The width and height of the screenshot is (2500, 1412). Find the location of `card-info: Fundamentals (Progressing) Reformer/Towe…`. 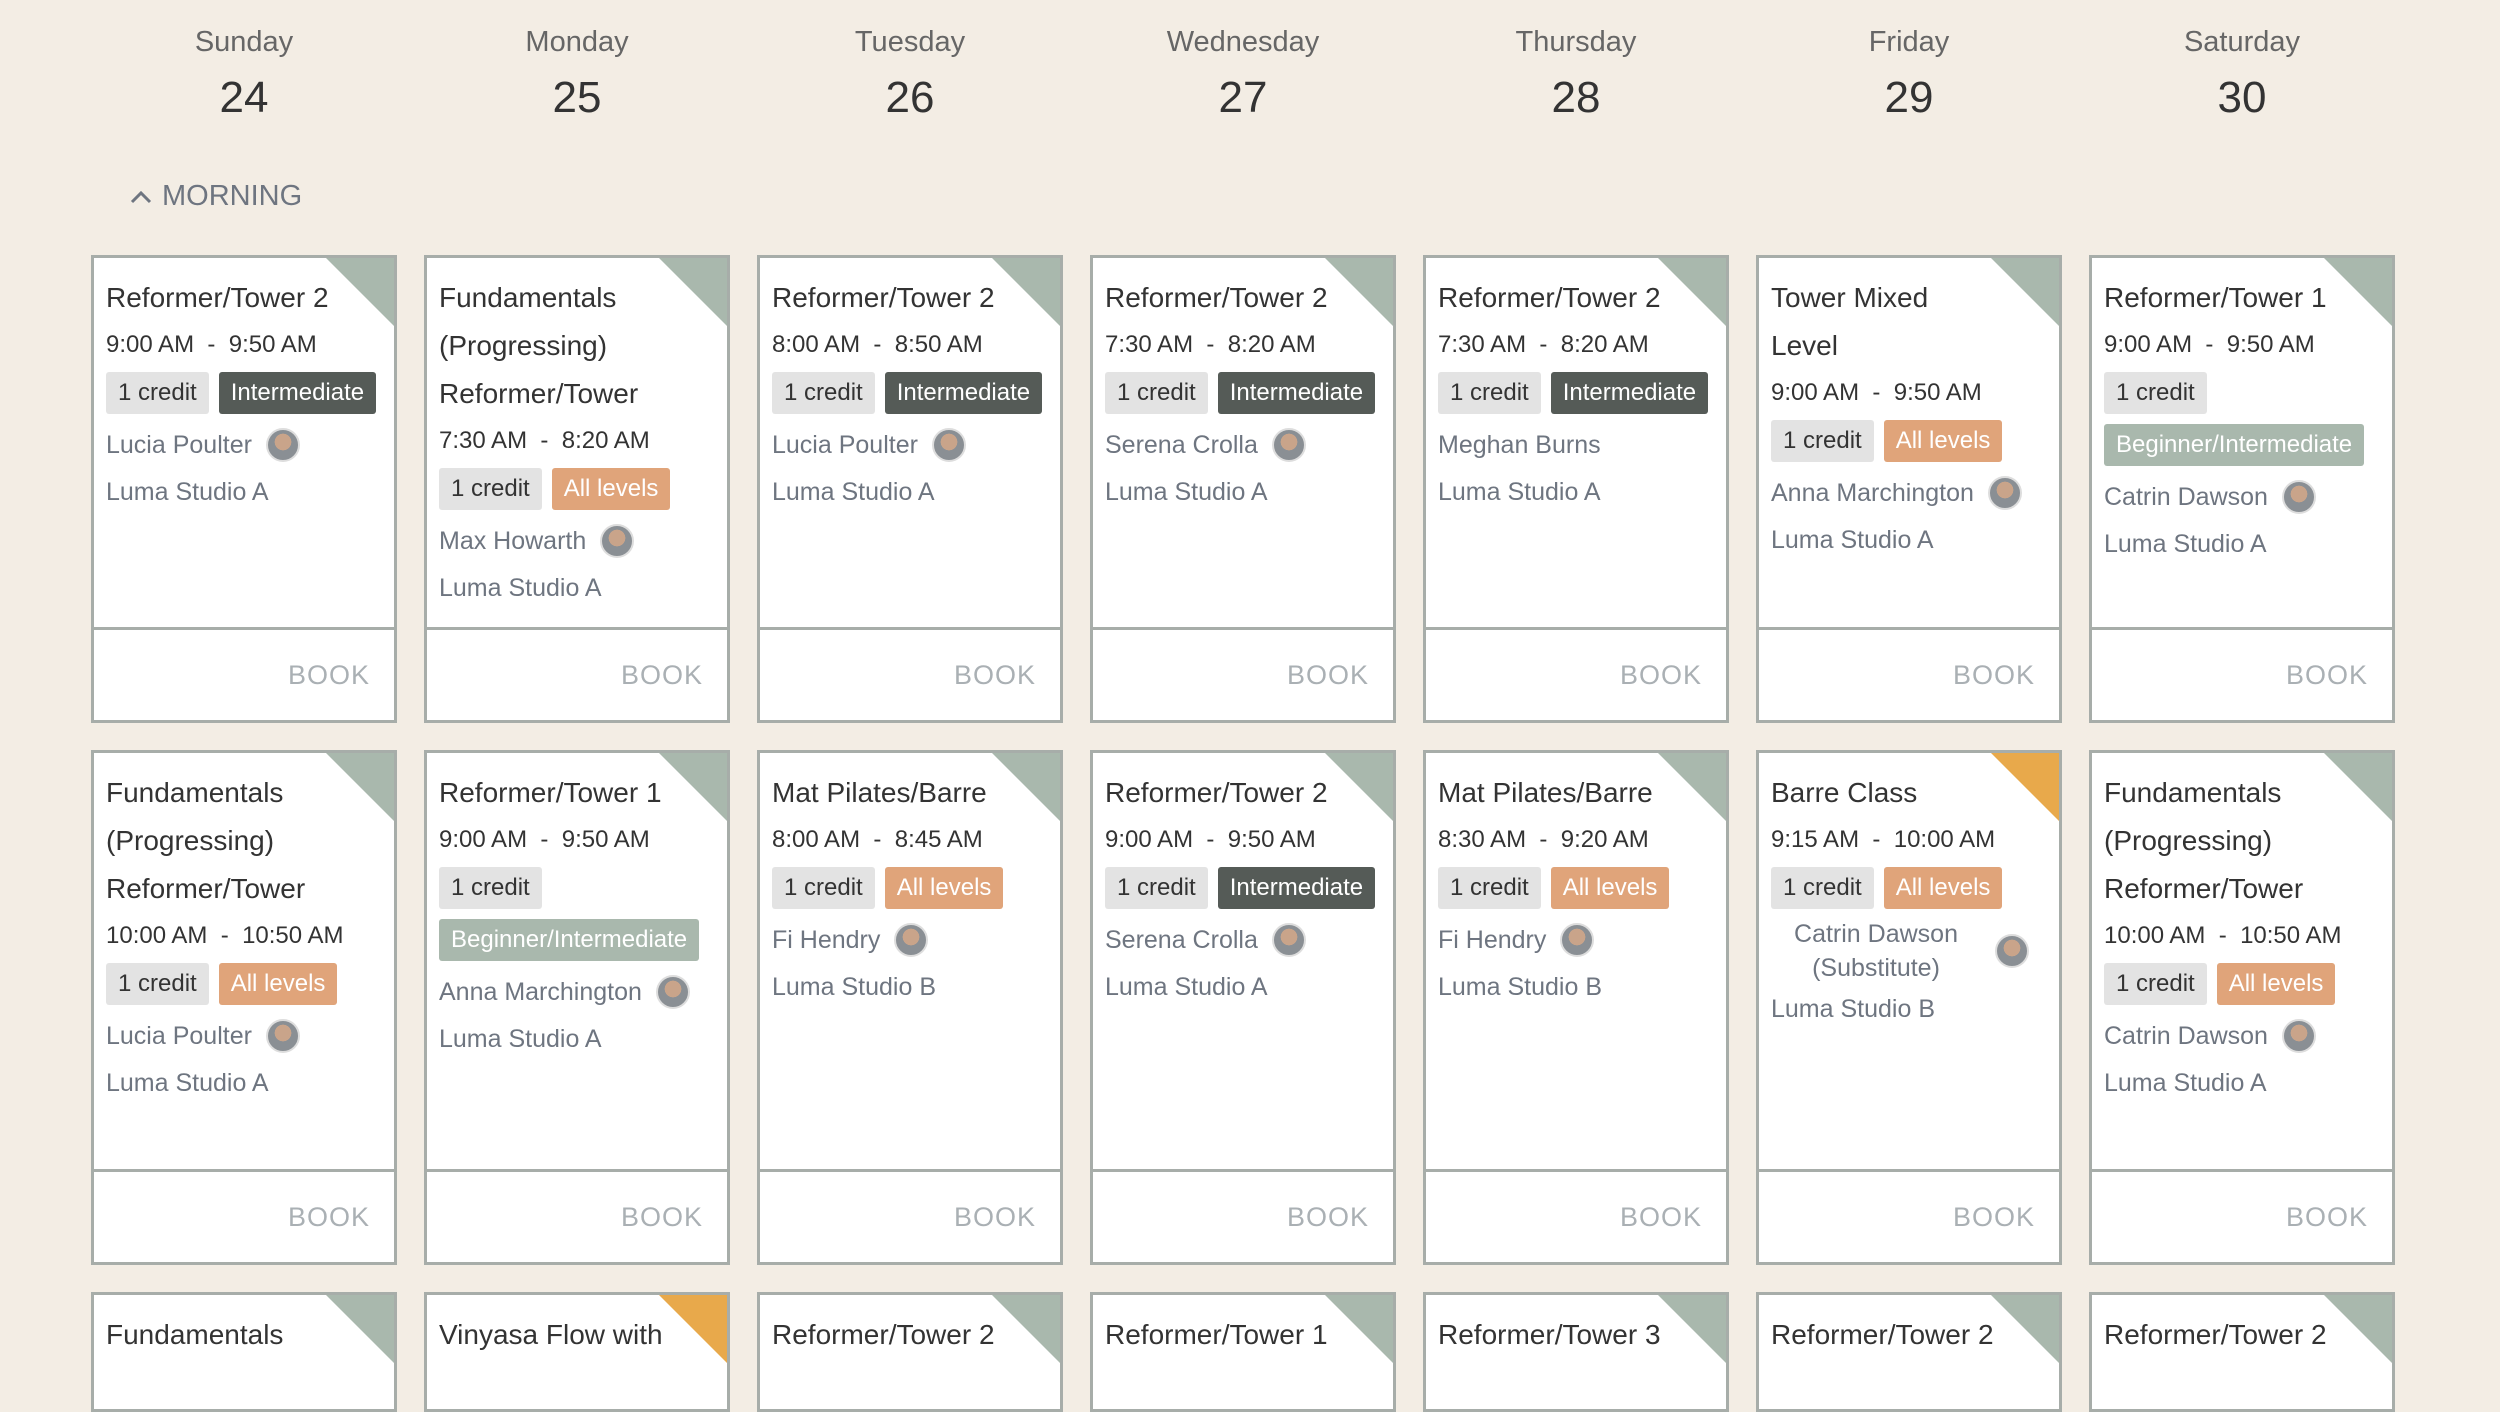

card-info: Fundamentals (Progressing) Reformer/Towe… is located at coordinates (244, 961).